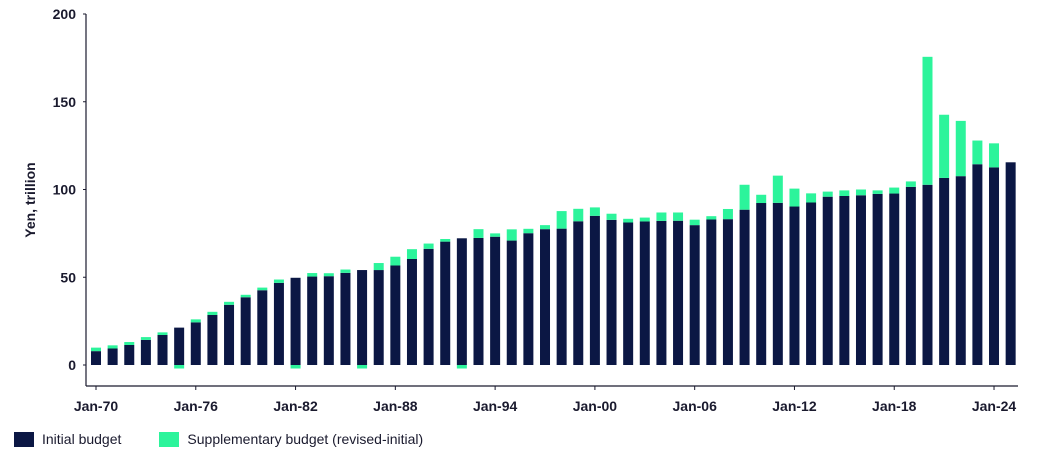 Image resolution: width=1038 pixels, height=460 pixels. What do you see at coordinates (312, 320) in the screenshot?
I see `bar-initial-1983` at bounding box center [312, 320].